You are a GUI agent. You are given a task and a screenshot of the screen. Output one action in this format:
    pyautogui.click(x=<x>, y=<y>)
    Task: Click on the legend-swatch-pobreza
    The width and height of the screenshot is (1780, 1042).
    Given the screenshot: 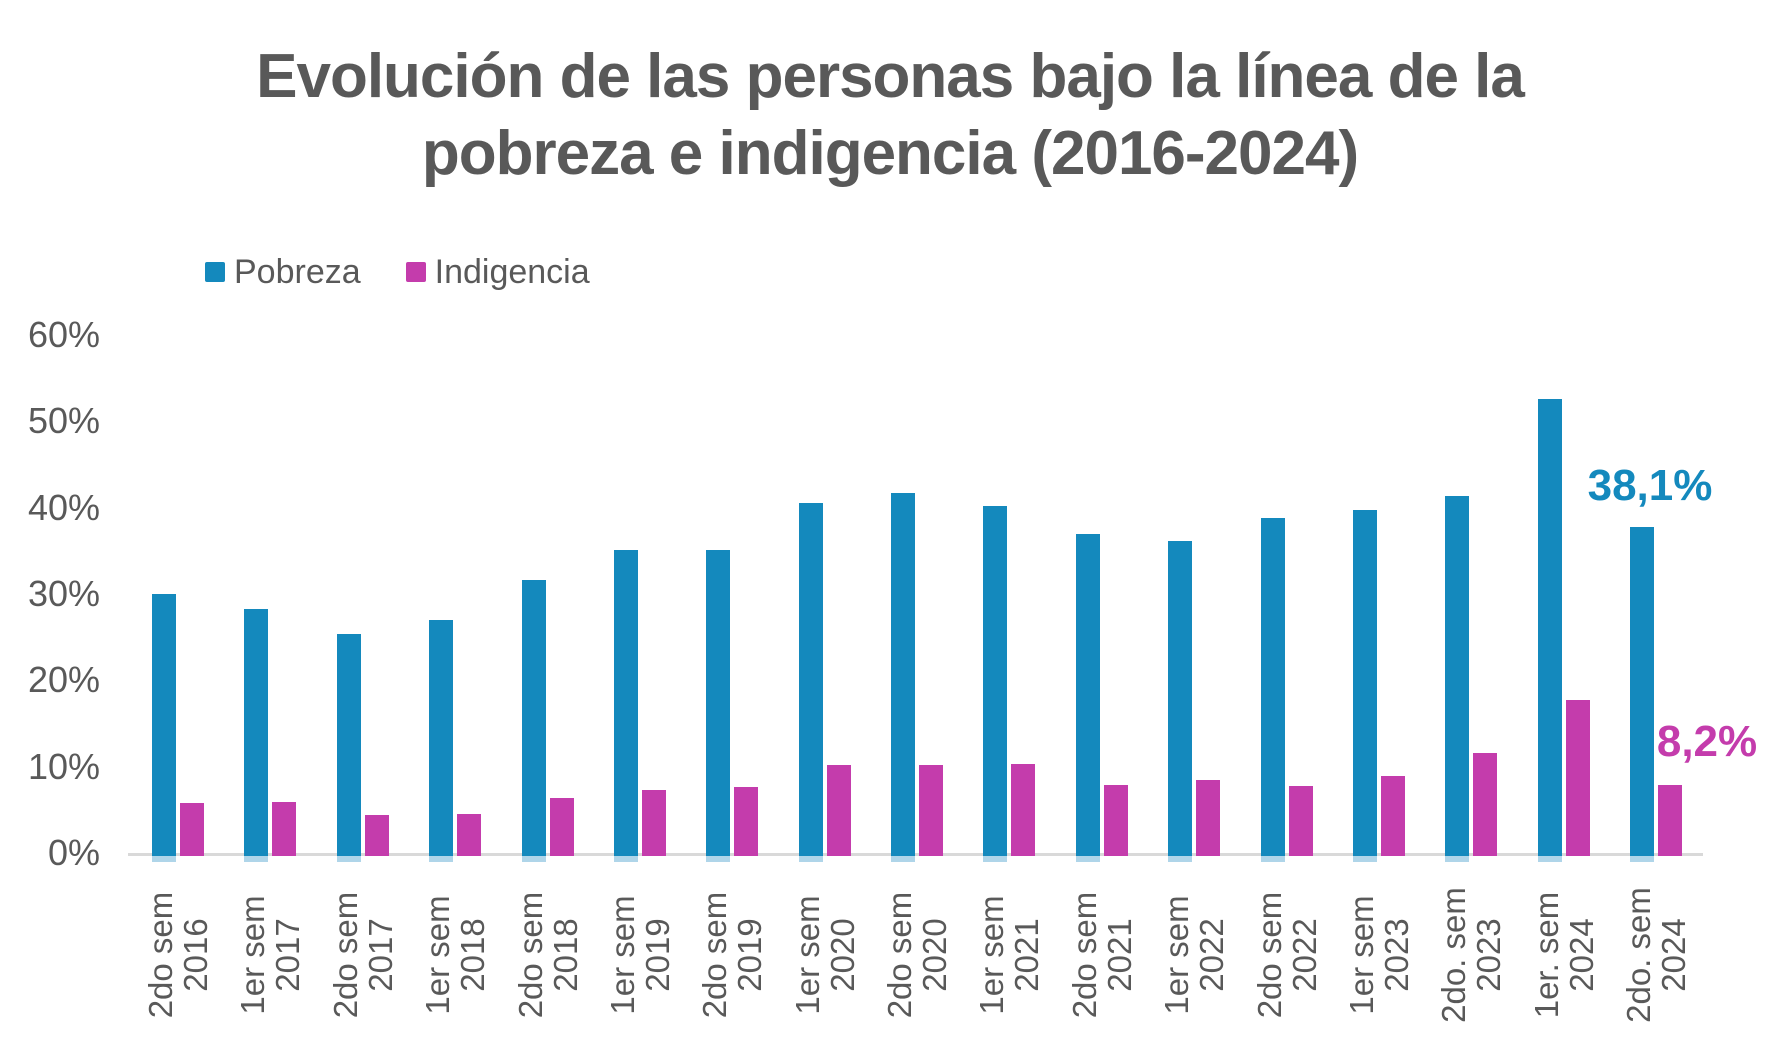 What is the action you would take?
    pyautogui.click(x=215, y=272)
    